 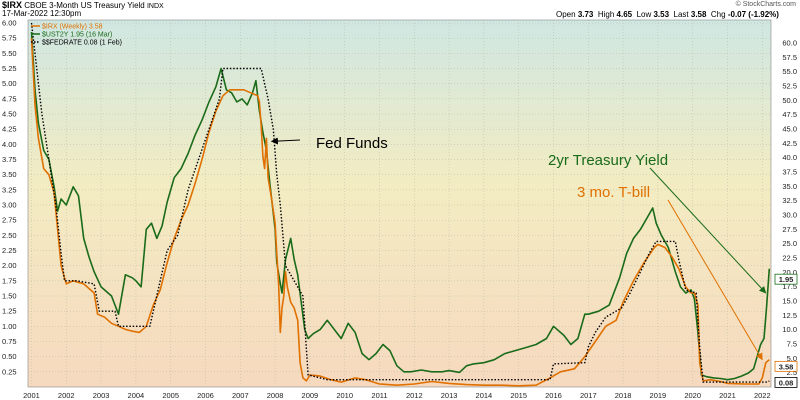 I want to click on open-label: Open, so click(x=566, y=14).